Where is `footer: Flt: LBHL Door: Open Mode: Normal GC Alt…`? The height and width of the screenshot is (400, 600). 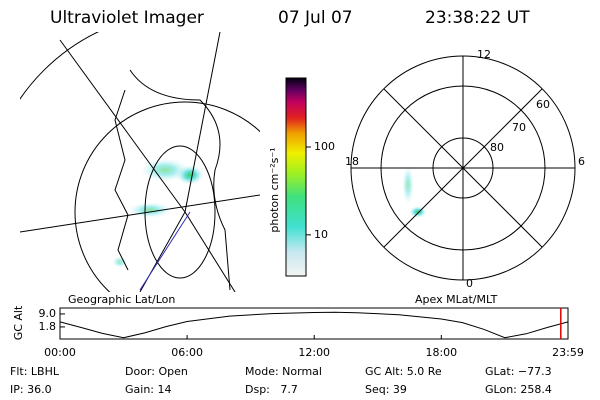 footer: Flt: LBHL Door: Open Mode: Normal GC Alt… is located at coordinates (281, 380).